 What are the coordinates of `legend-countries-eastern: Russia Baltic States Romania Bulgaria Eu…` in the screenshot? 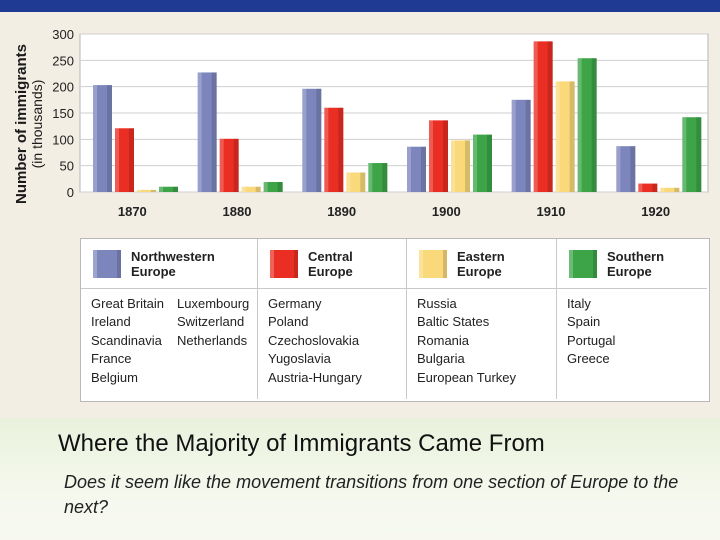 It's located at (482, 344).